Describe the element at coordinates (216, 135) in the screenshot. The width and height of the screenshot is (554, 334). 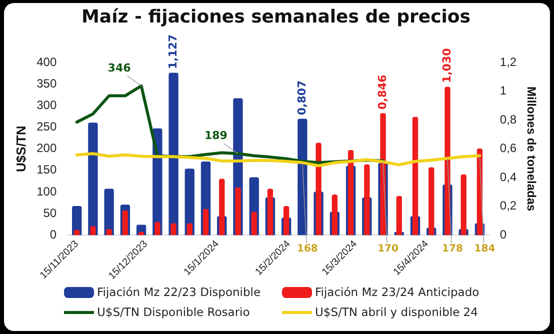
I see `annotation: 189` at that location.